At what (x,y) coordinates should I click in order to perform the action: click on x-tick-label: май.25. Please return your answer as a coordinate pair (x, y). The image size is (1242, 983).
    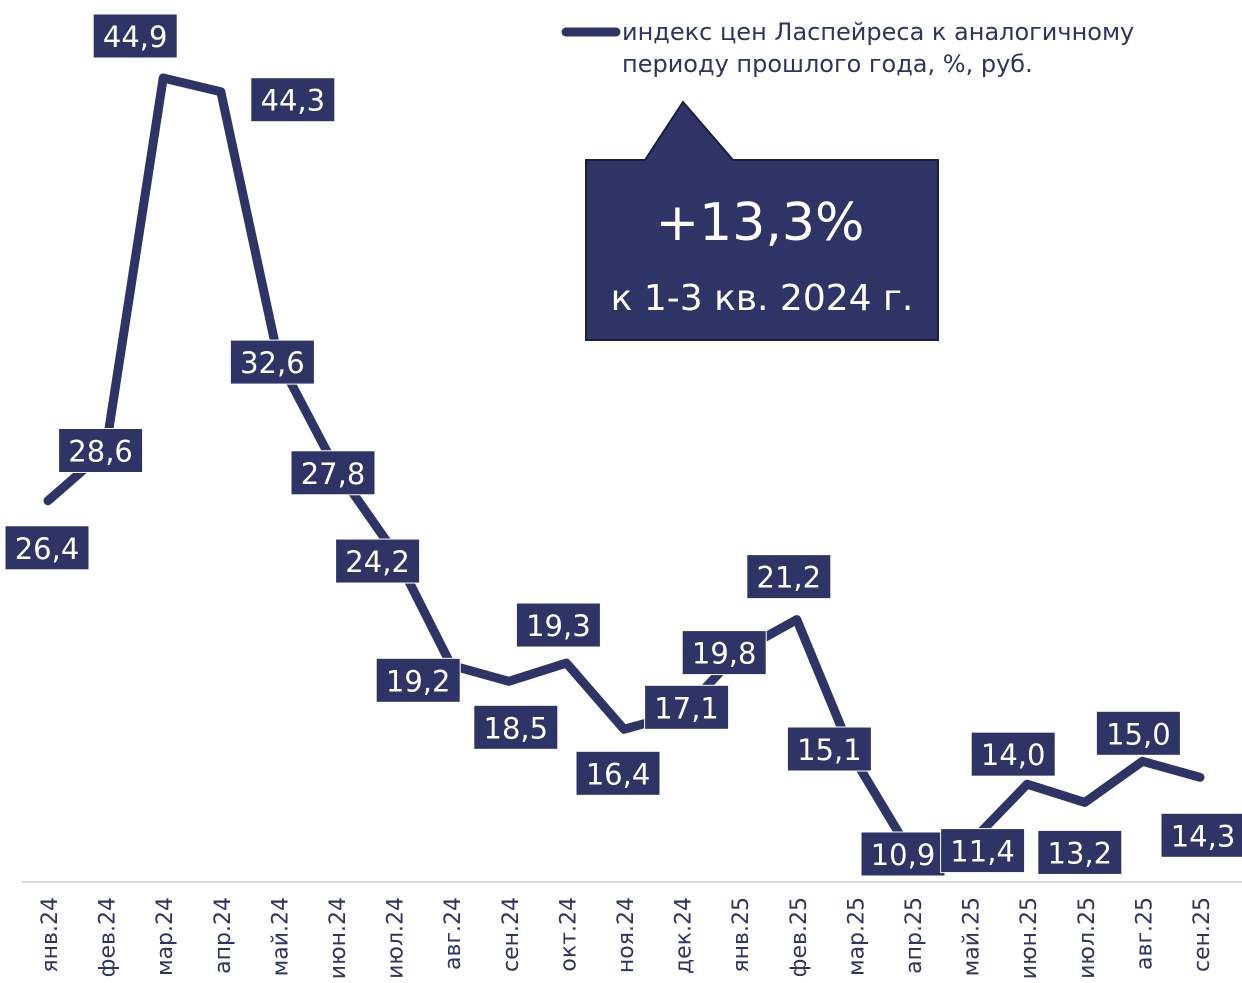
    Looking at the image, I should click on (972, 936).